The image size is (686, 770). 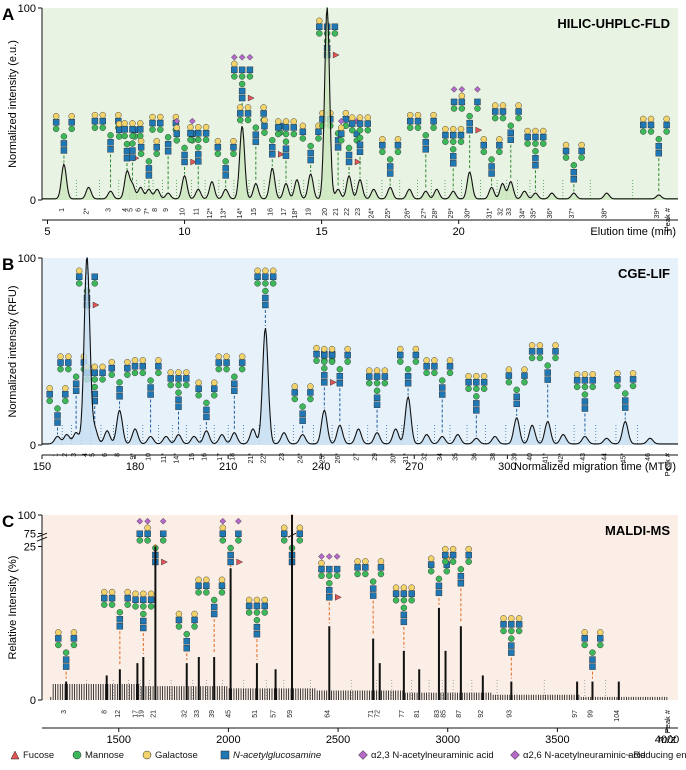 I want to click on peak-label: 23, so click(x=282, y=457).